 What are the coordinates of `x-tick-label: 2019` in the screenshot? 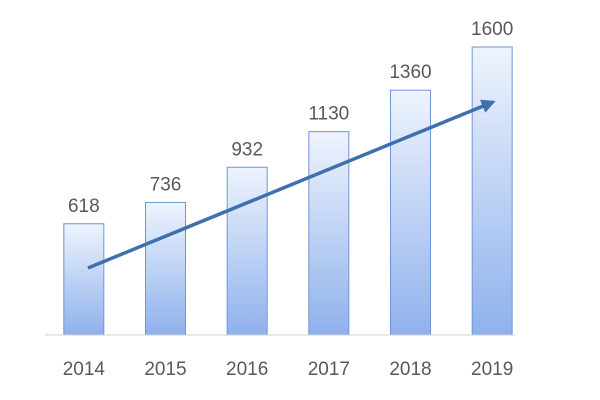 It's located at (492, 369).